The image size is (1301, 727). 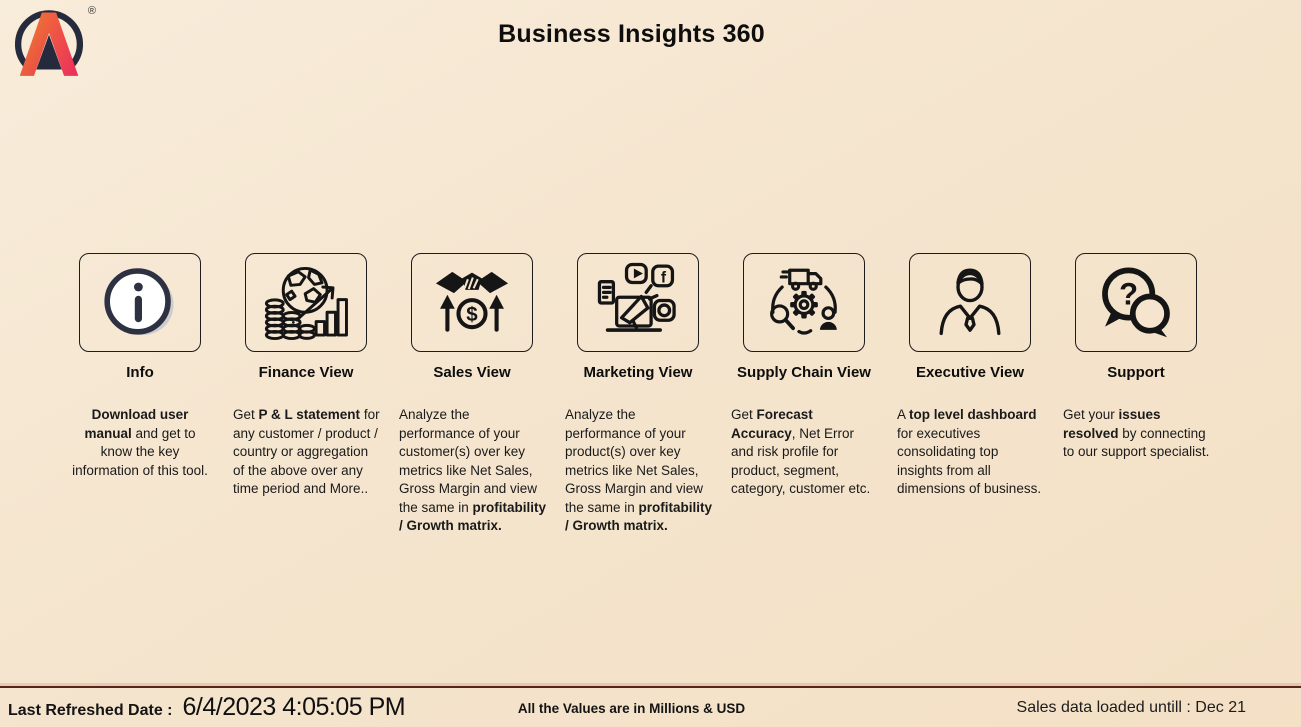 I want to click on card-title: Support, so click(x=1136, y=372).